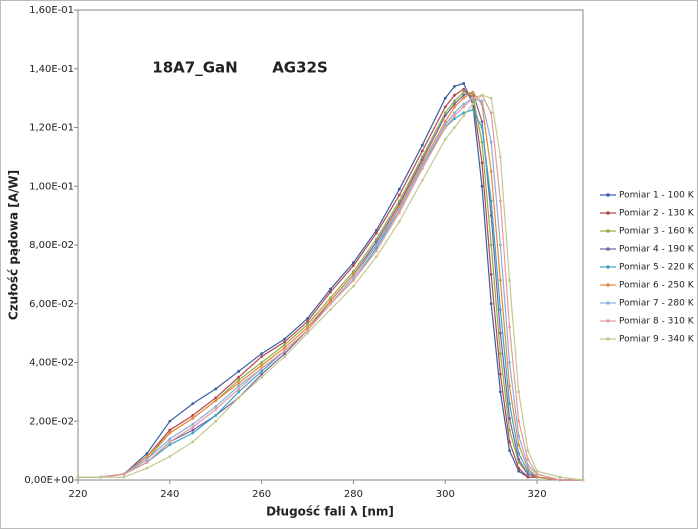  What do you see at coordinates (51, 363) in the screenshot?
I see `y-tick-label: 4,00E-02` at bounding box center [51, 363].